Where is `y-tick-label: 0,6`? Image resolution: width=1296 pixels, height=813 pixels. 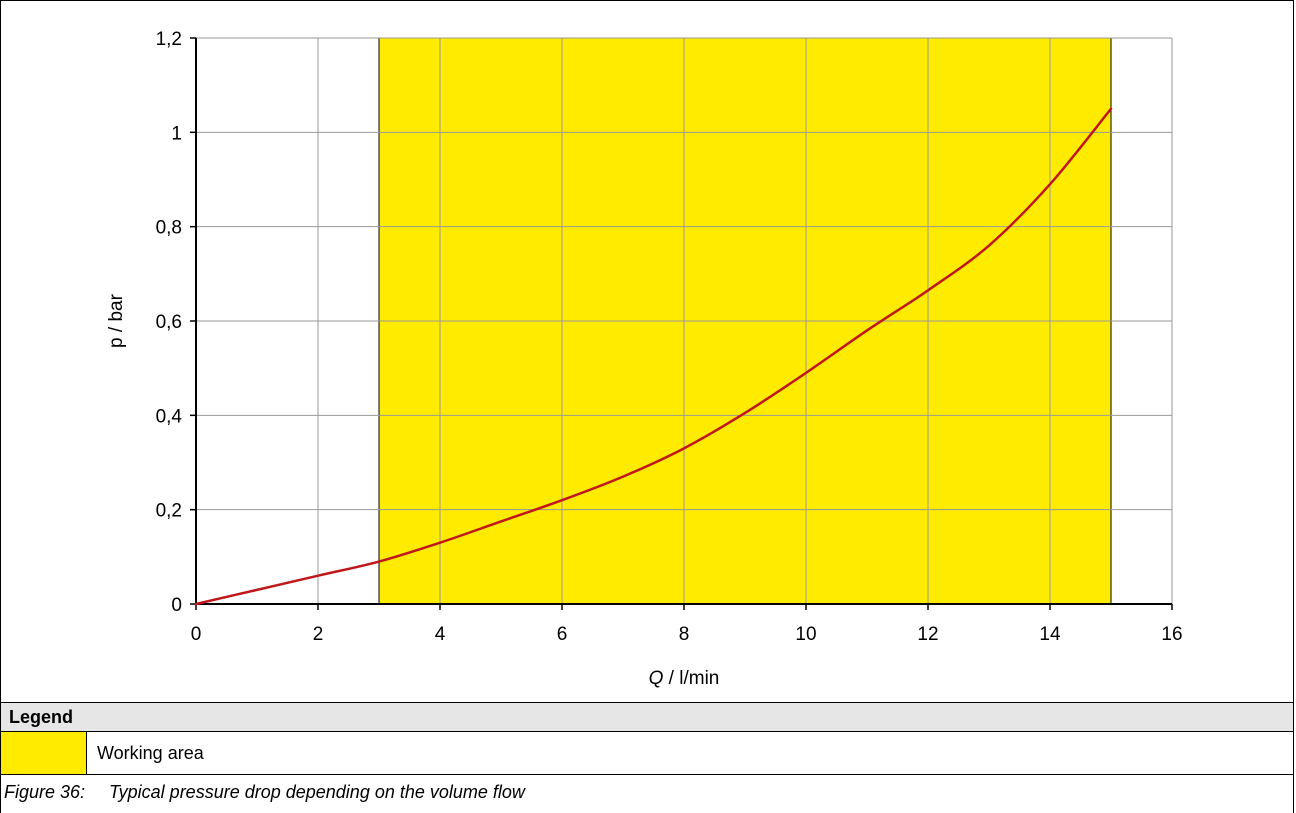
y-tick-label: 0,6 is located at coordinates (169, 322).